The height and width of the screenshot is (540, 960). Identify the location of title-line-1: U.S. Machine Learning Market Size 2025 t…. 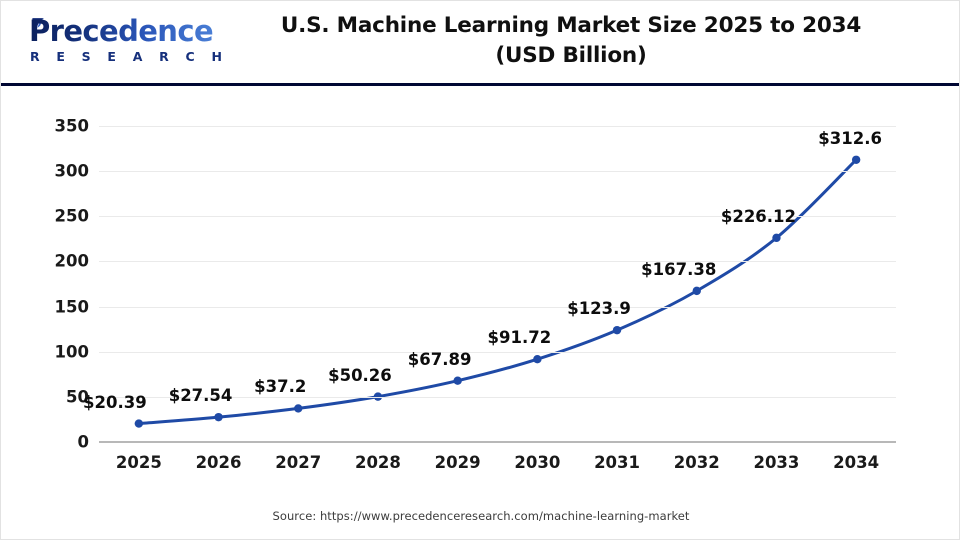
(571, 25).